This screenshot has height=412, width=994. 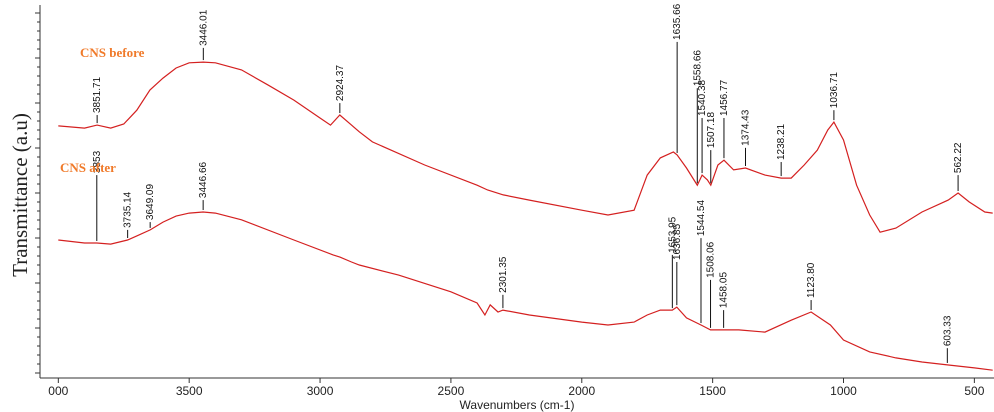 What do you see at coordinates (451, 391) in the screenshot?
I see `x-tick-label: 2500` at bounding box center [451, 391].